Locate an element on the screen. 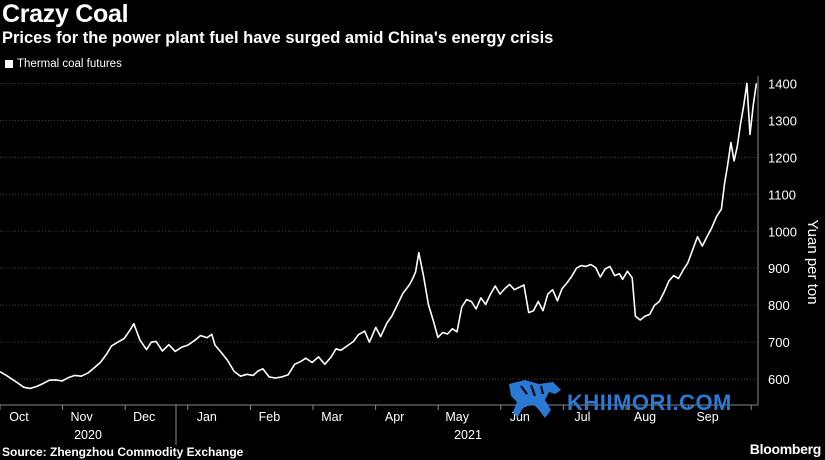 The width and height of the screenshot is (825, 460). x-tick-label: Feb is located at coordinates (270, 417).